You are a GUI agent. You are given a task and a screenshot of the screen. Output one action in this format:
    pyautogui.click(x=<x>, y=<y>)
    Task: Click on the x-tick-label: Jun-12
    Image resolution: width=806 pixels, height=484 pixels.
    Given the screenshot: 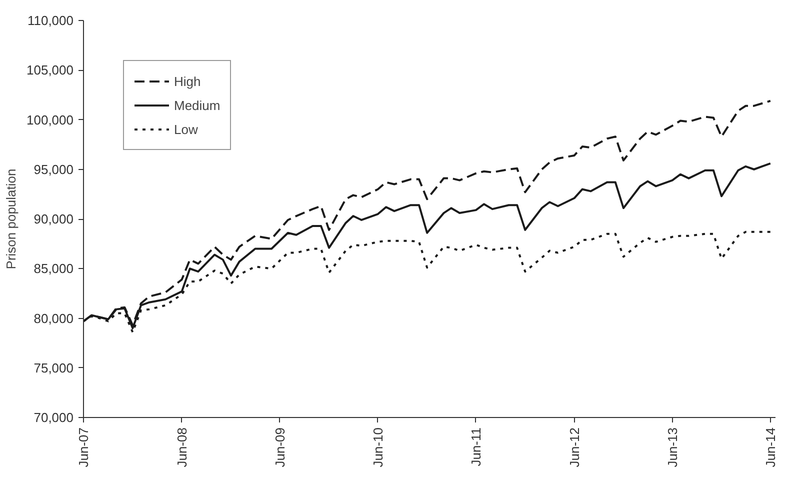 What is the action you would take?
    pyautogui.click(x=574, y=448)
    